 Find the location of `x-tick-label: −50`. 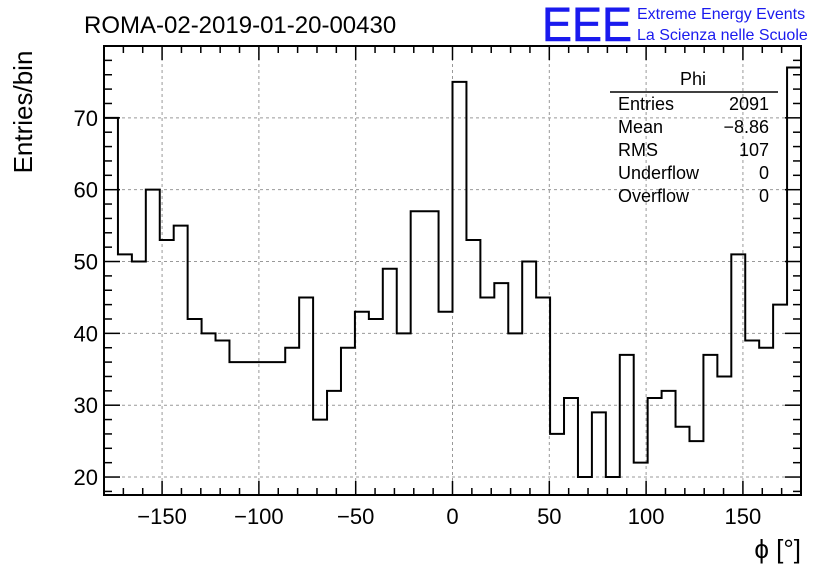

x-tick-label: −50 is located at coordinates (355, 516).